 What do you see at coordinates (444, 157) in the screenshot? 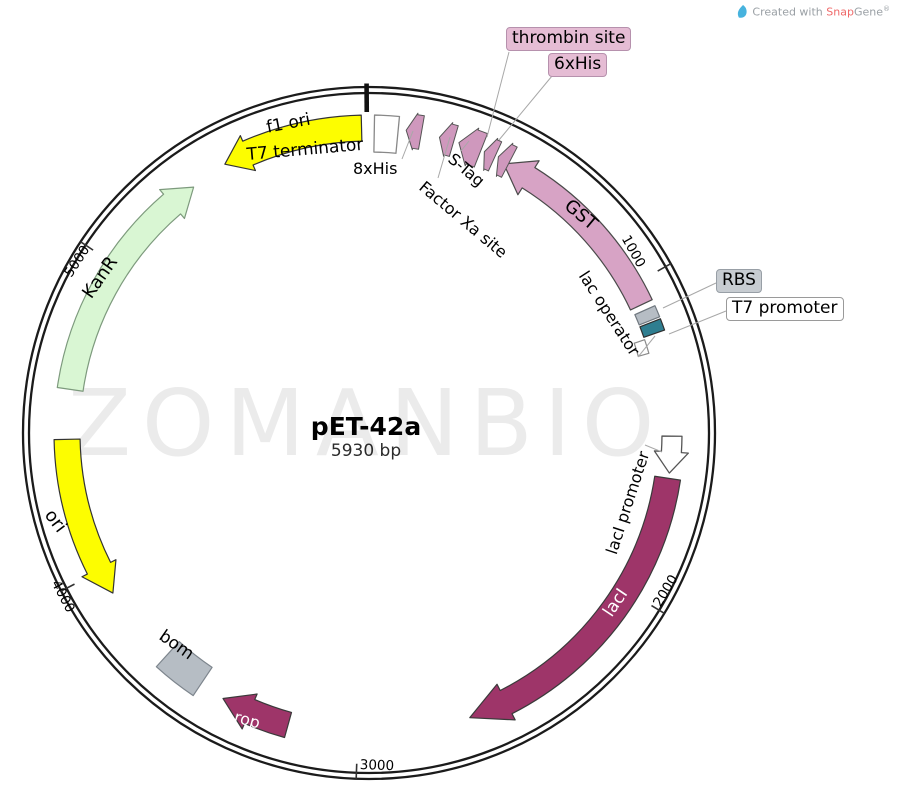
I see `factor-xa-leader` at bounding box center [444, 157].